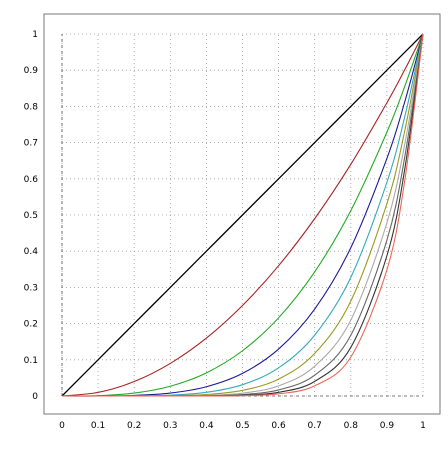  I want to click on x-tick-label: 0.3, so click(170, 426).